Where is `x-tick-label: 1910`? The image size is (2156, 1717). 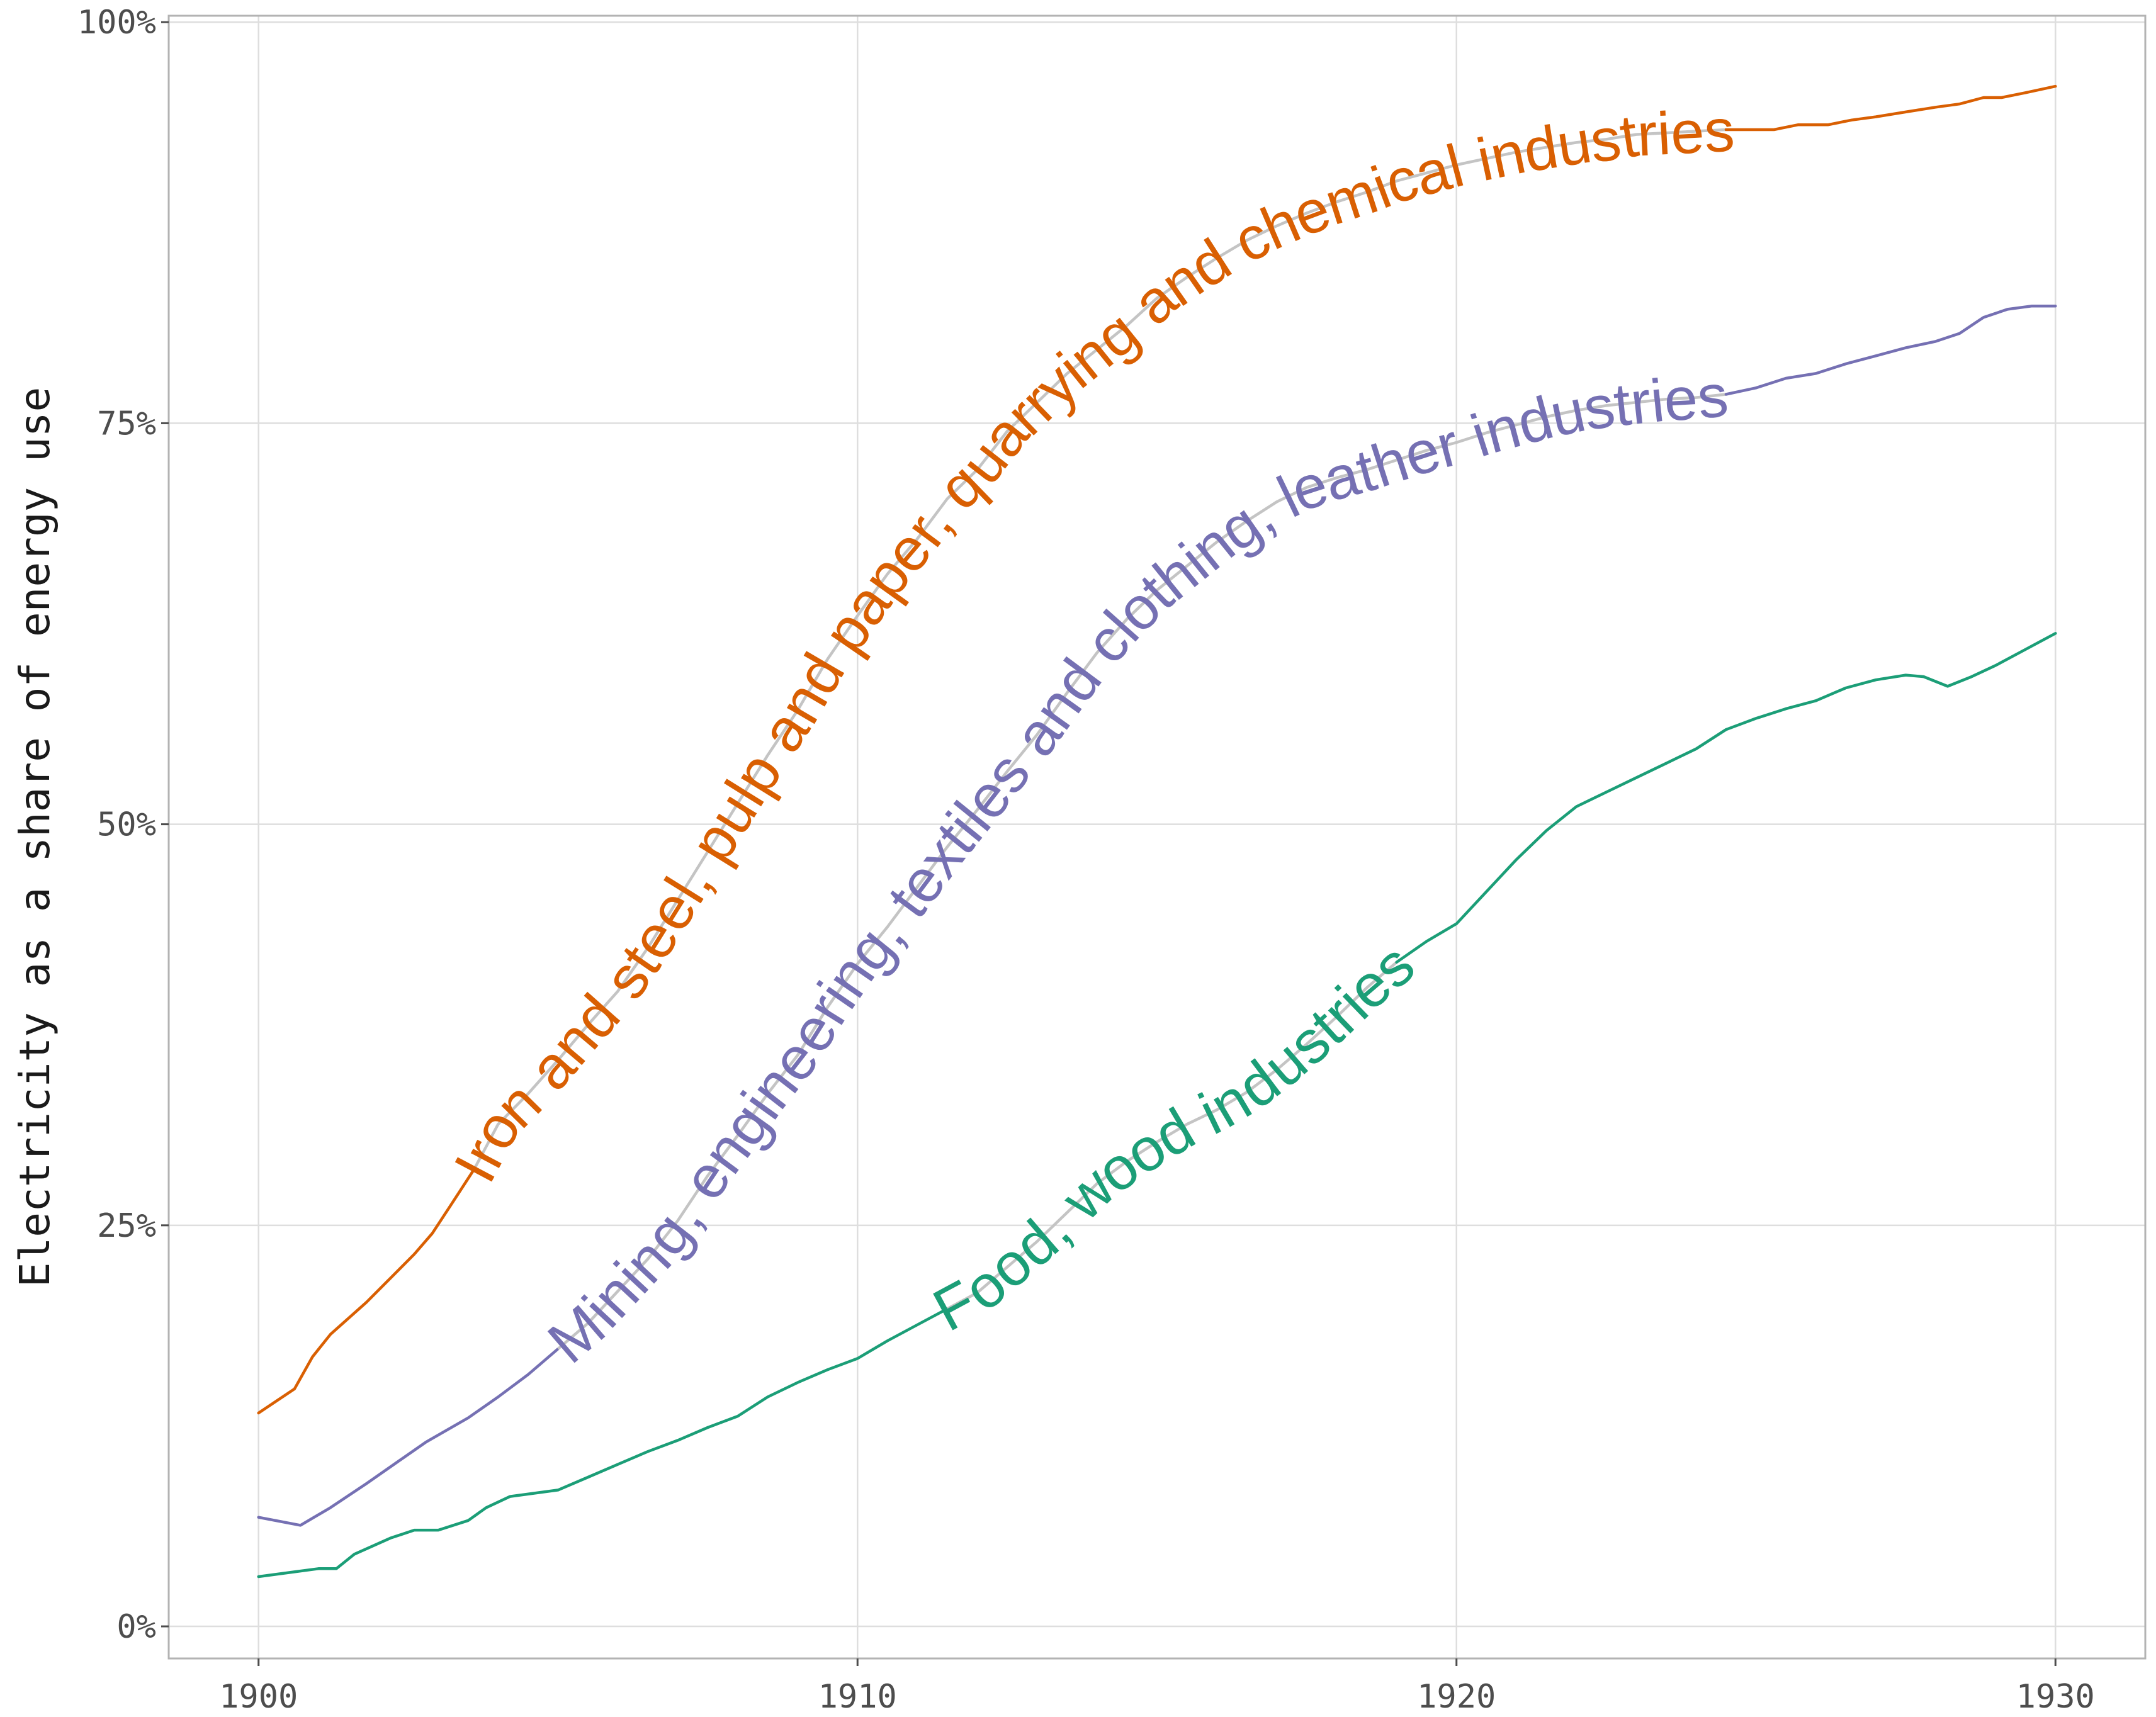
x-tick-label: 1910 is located at coordinates (857, 1697).